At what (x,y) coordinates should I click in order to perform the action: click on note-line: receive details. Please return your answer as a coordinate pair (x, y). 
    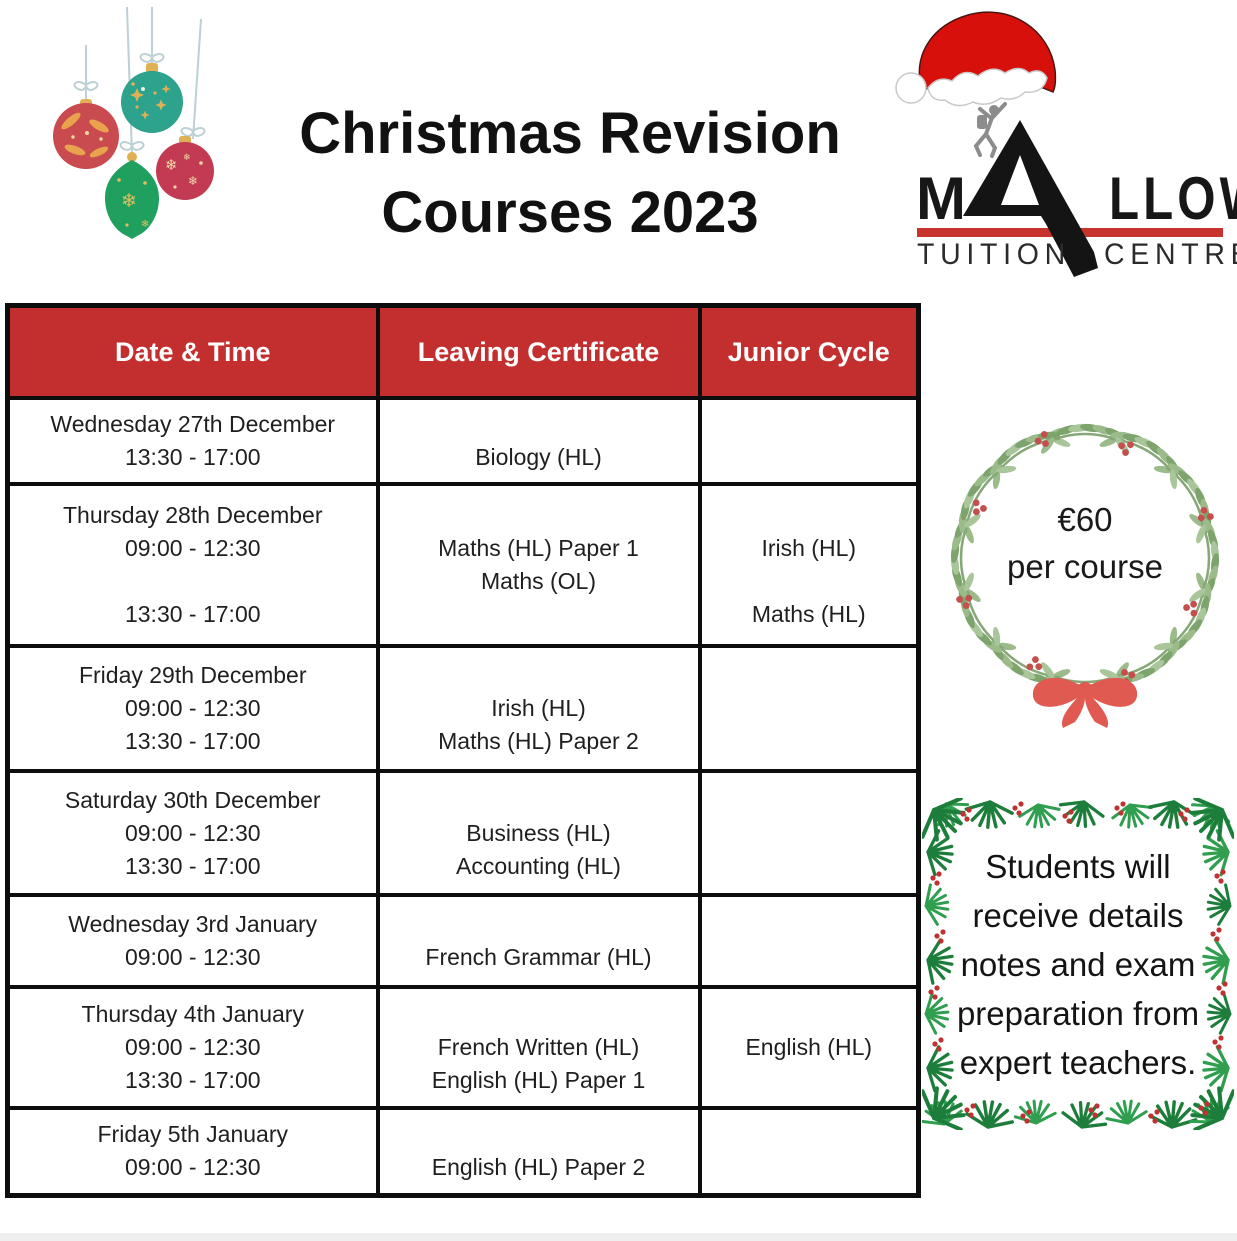
    Looking at the image, I should click on (1078, 915).